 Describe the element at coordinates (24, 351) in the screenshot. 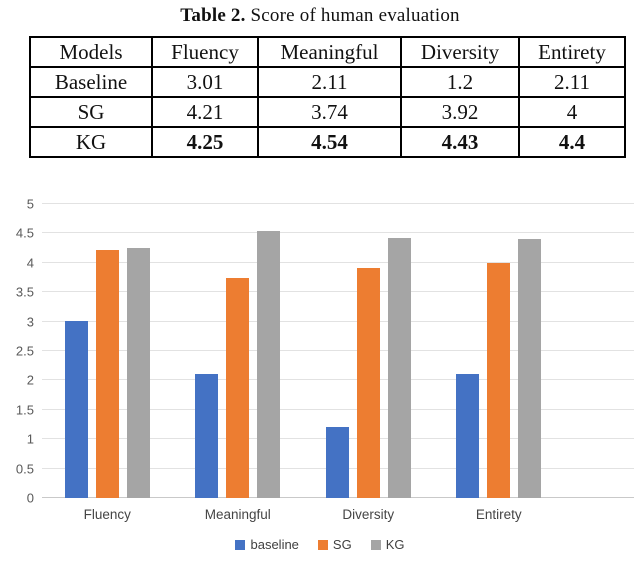

I see `y-tick-label: 2.5` at that location.